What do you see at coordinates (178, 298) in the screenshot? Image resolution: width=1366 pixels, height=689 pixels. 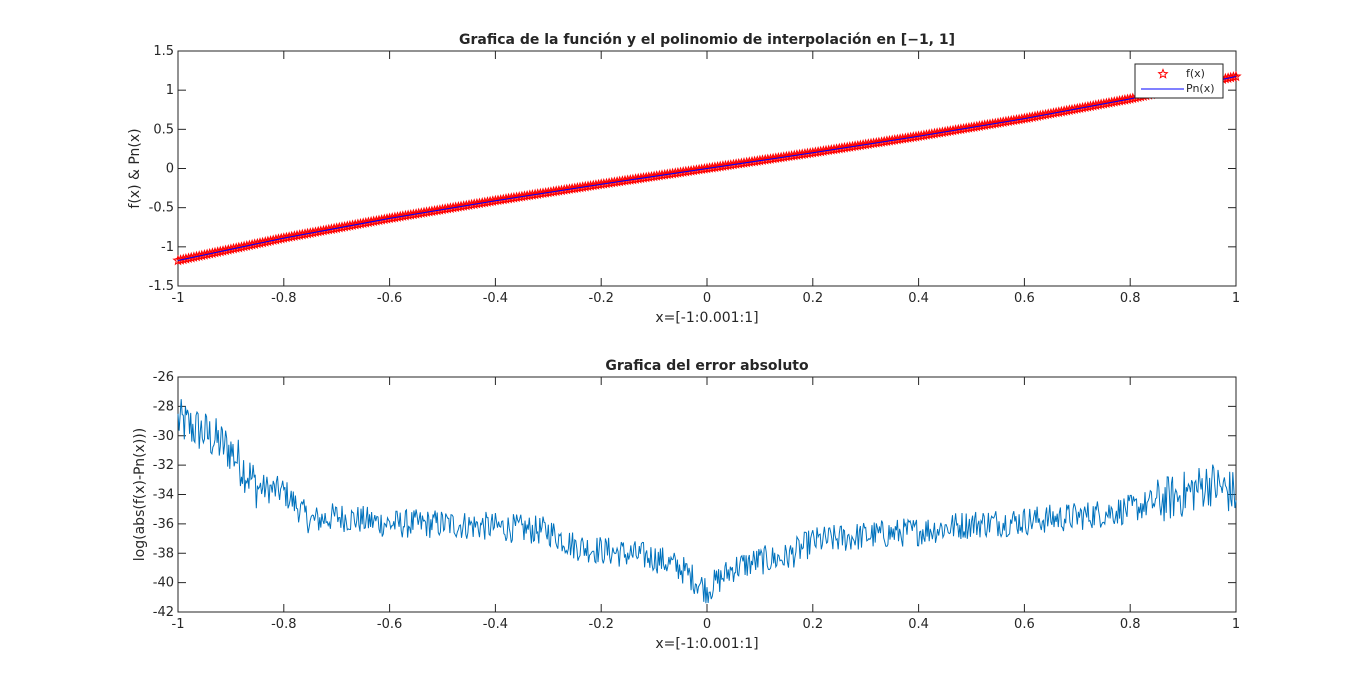 I see `function-plot-x-tick-label: -1` at bounding box center [178, 298].